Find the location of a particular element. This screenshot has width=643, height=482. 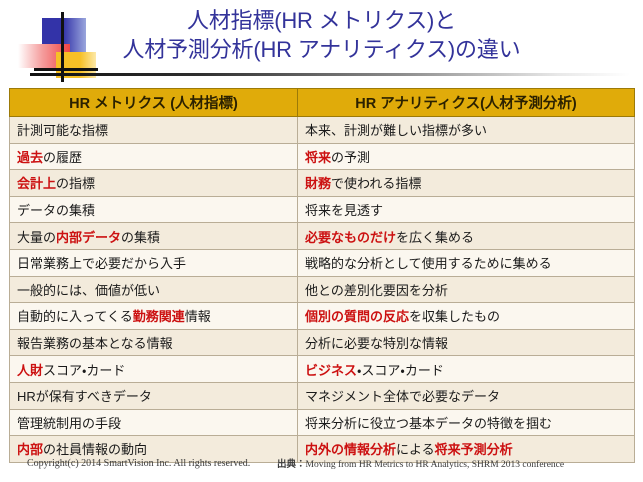

highlighted-text: 内部データ is located at coordinates (89, 237).